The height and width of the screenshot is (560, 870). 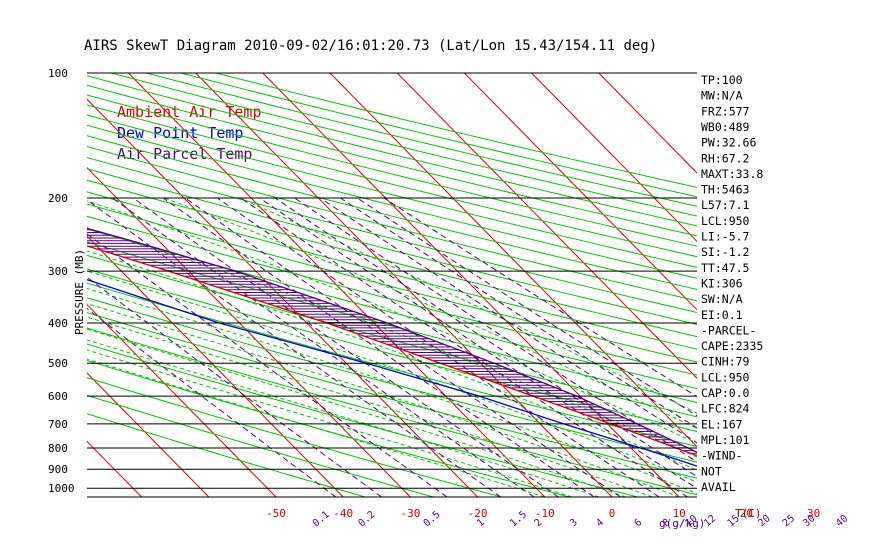 I want to click on index-item: LFC:824, so click(x=725, y=409).